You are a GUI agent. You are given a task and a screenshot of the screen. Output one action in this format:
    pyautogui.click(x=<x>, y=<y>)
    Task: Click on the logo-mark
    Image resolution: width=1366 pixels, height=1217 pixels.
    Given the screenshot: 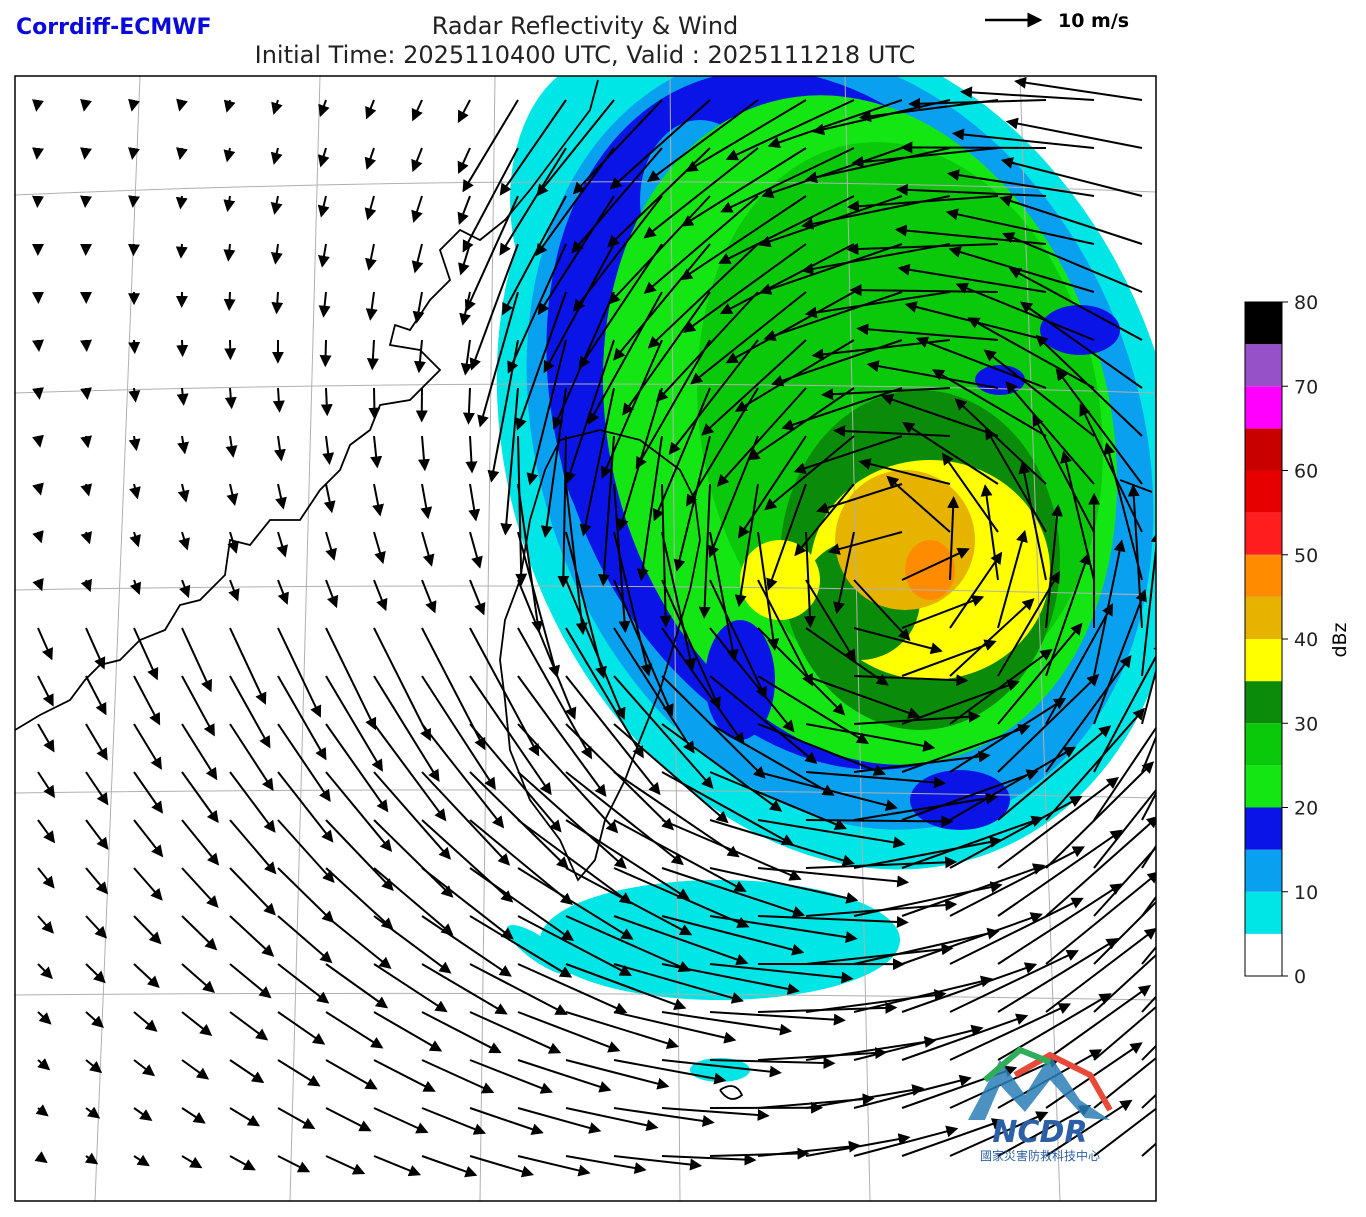 What is the action you would take?
    pyautogui.click(x=1063, y=1081)
    